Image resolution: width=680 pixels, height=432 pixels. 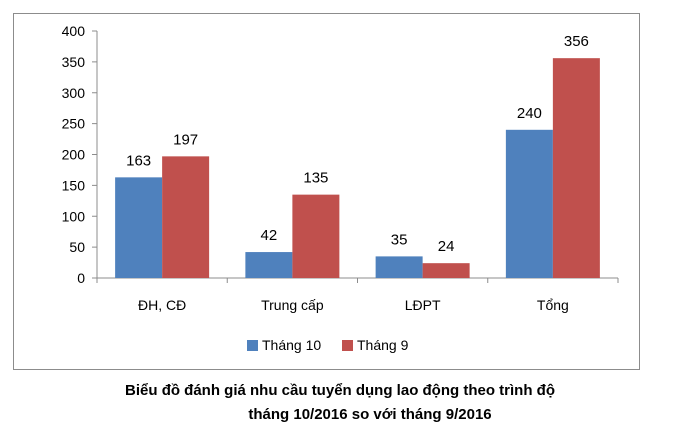 What do you see at coordinates (74, 155) in the screenshot?
I see `y-tick-label: 200` at bounding box center [74, 155].